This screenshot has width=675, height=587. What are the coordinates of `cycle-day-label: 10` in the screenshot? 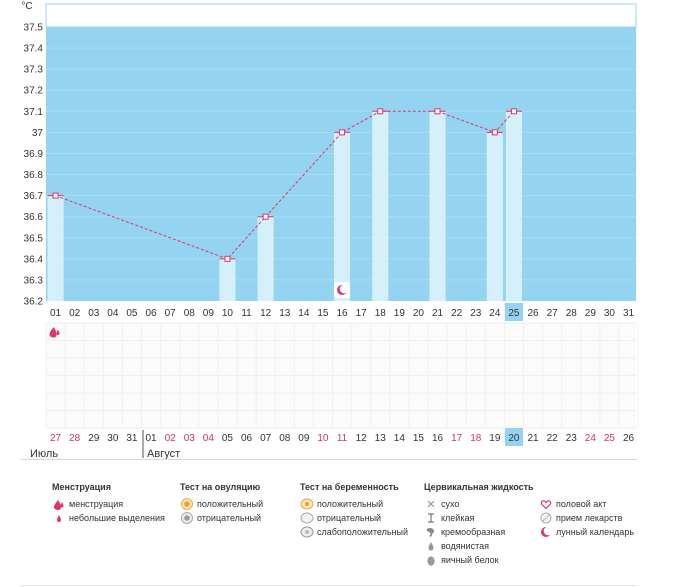 It's located at (323, 438).